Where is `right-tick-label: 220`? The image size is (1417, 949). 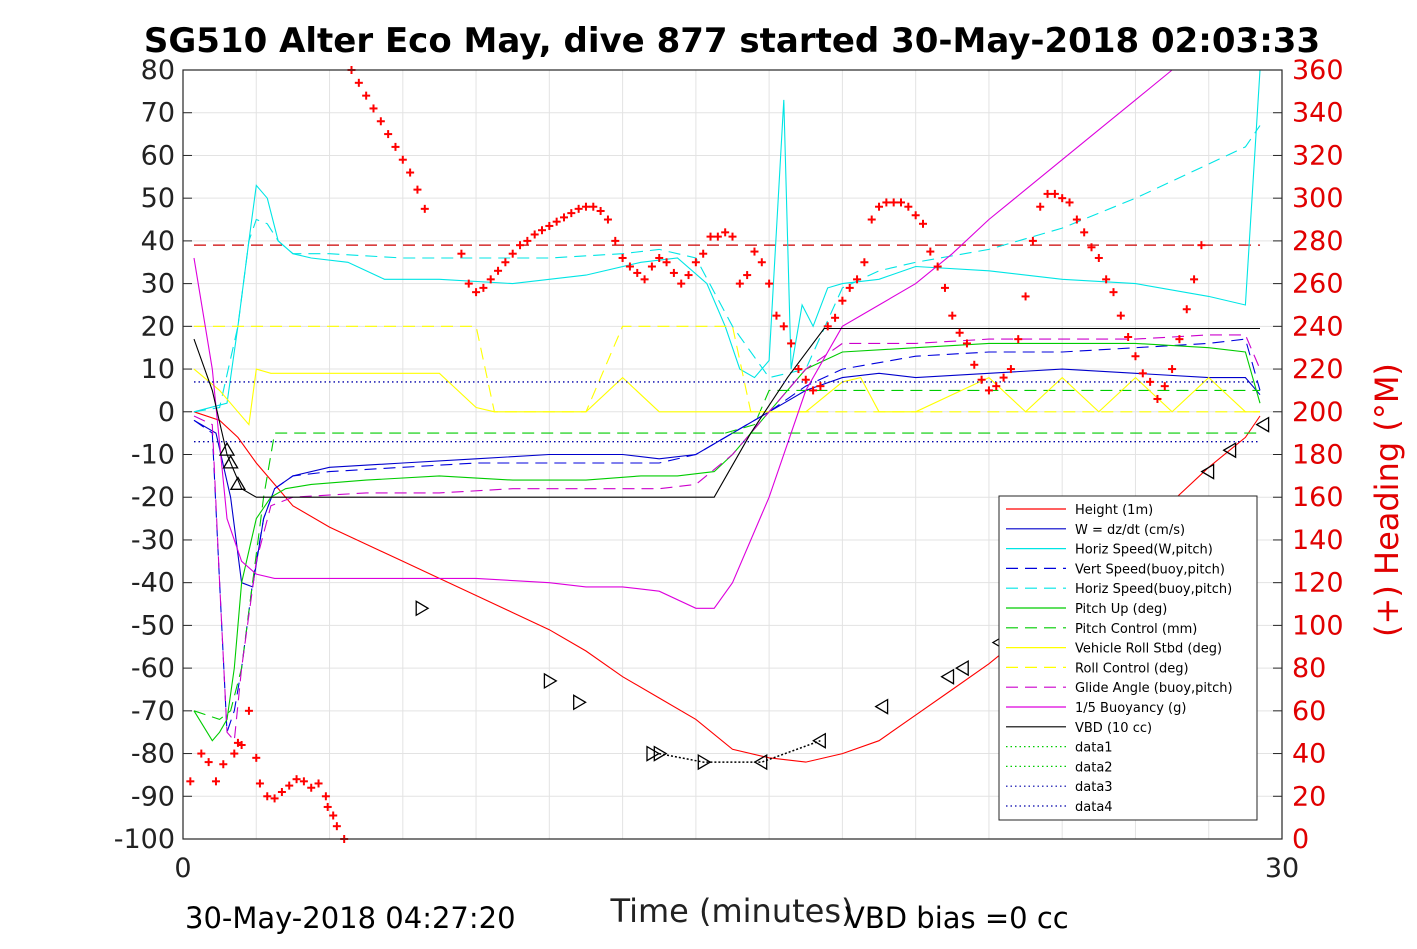
right-tick-label: 220 is located at coordinates (1318, 369).